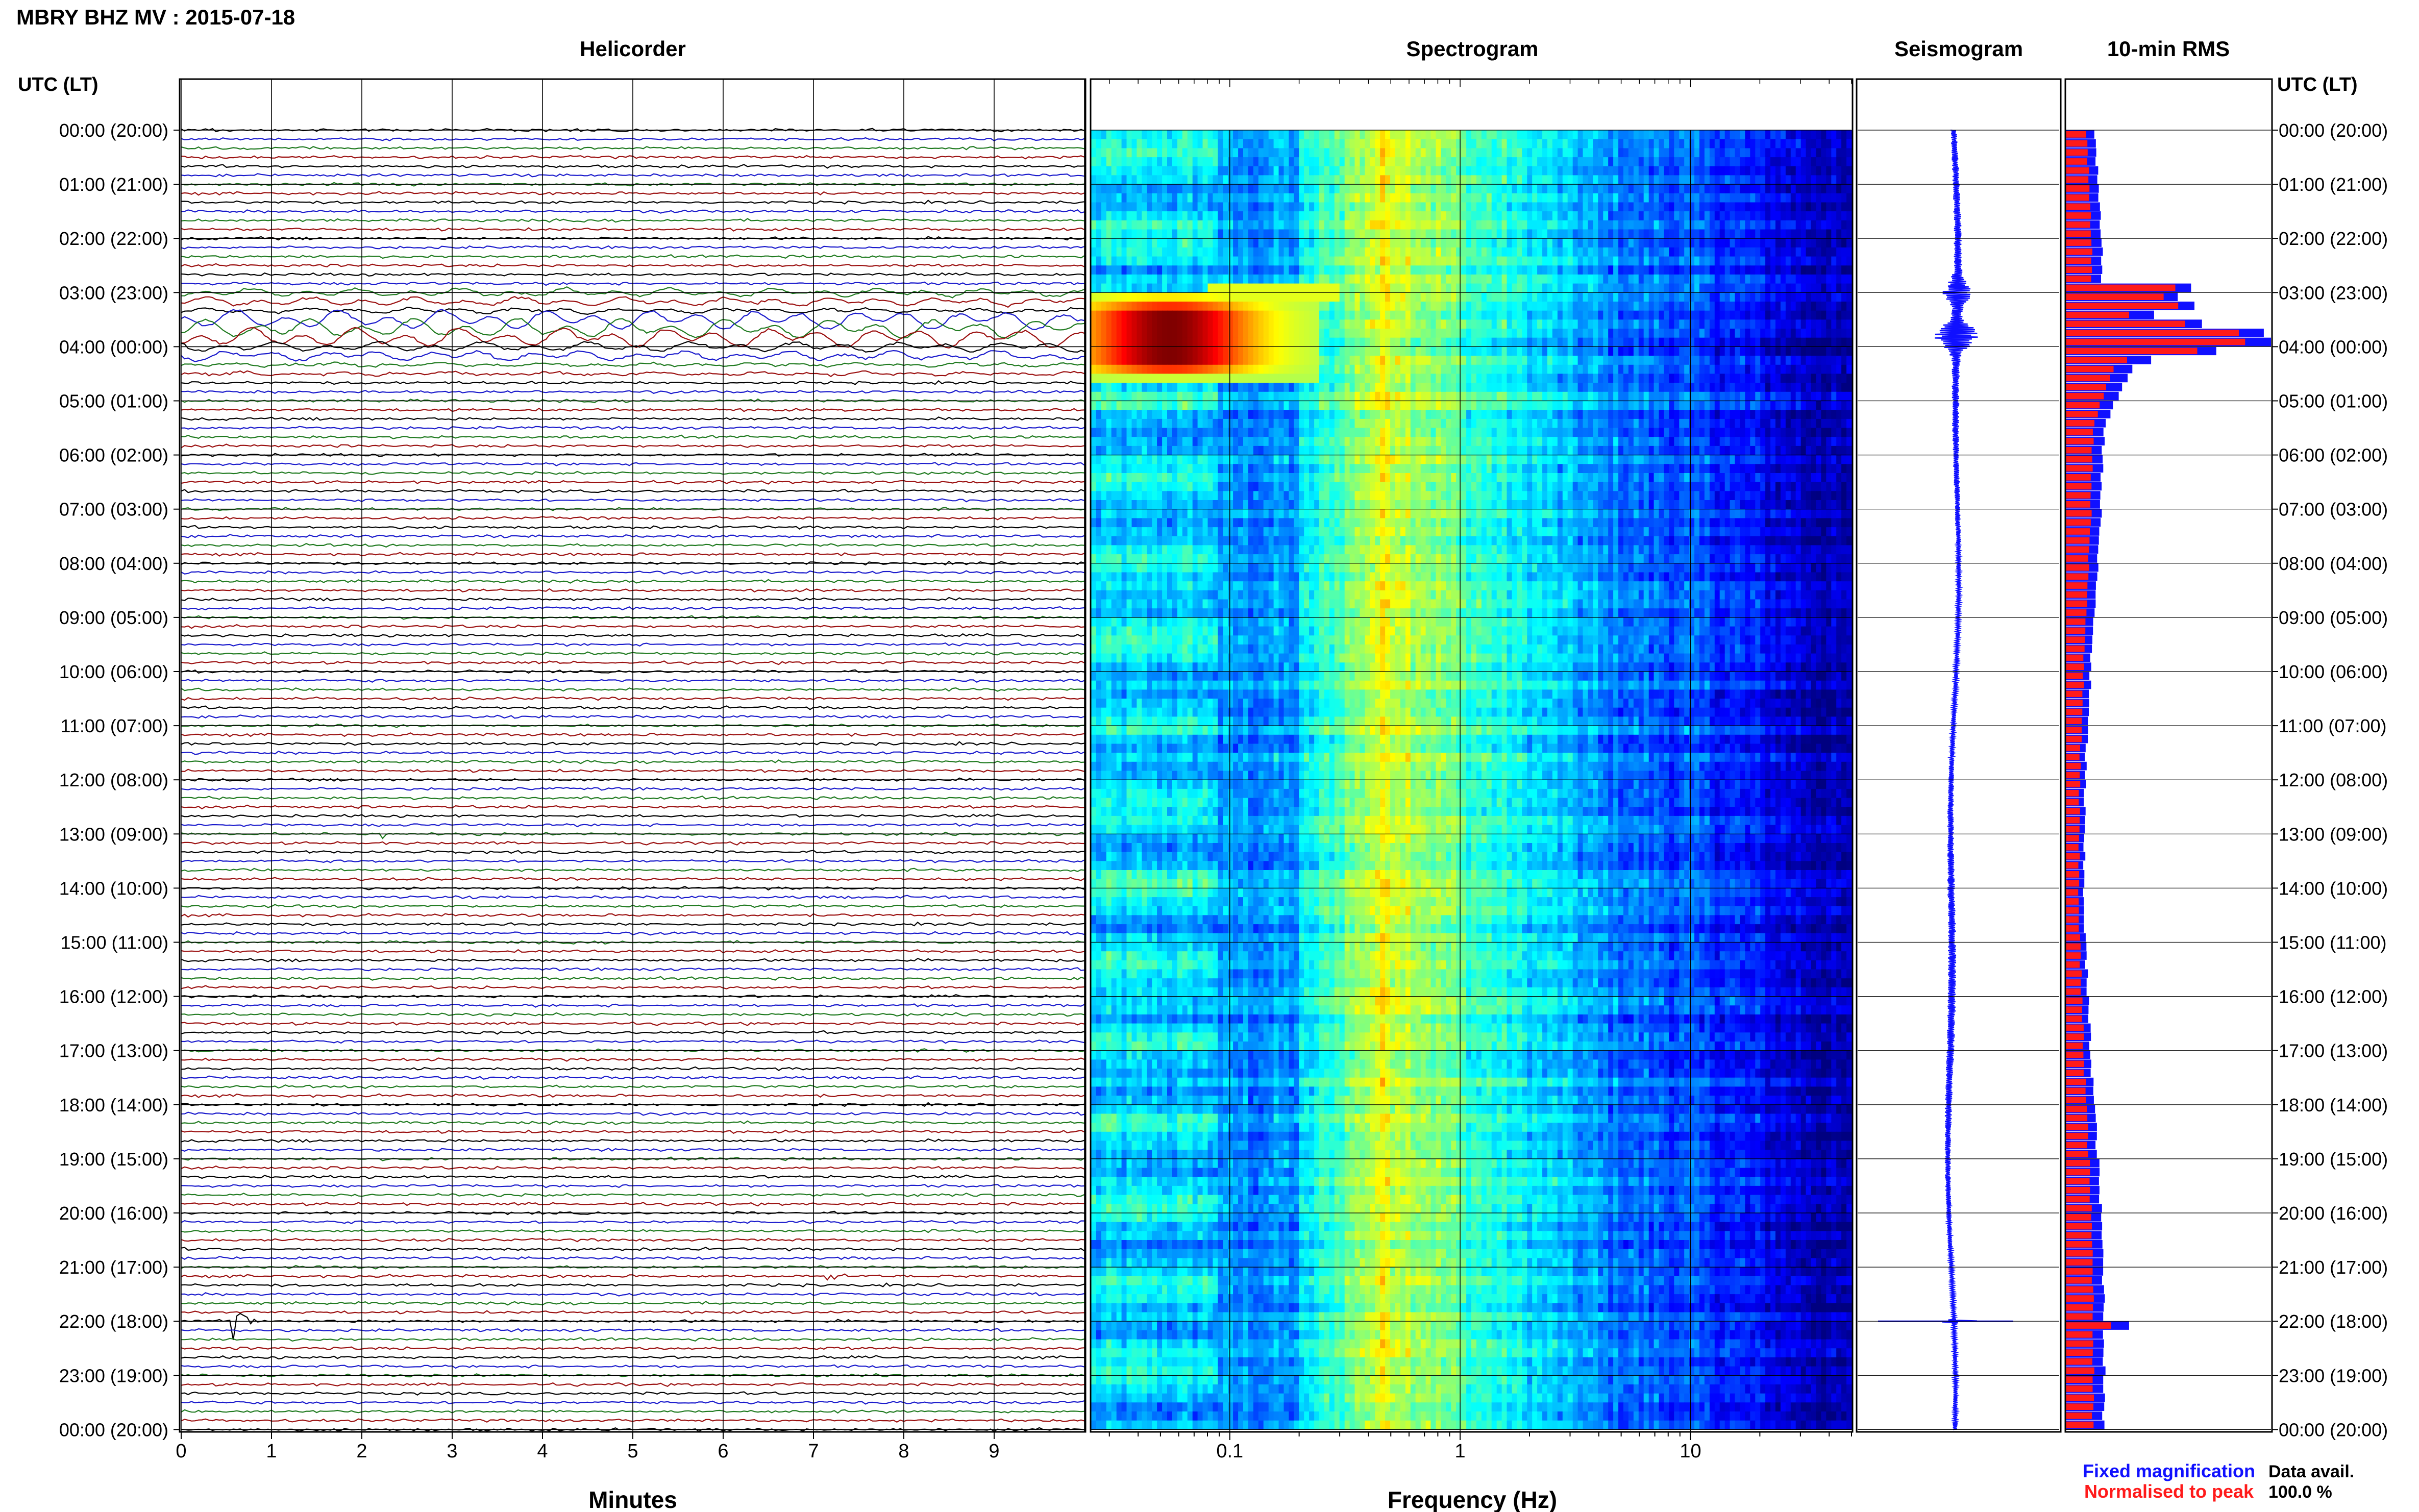 The width and height of the screenshot is (2419, 1512). Describe the element at coordinates (1460, 1451) in the screenshot. I see `spectrogram-x-tick-label: 1` at that location.